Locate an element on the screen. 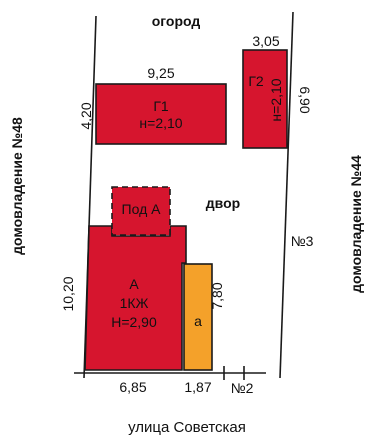 Image resolution: width=374 pixels, height=439 pixels. g2-height: н=2,10 is located at coordinates (276, 99).